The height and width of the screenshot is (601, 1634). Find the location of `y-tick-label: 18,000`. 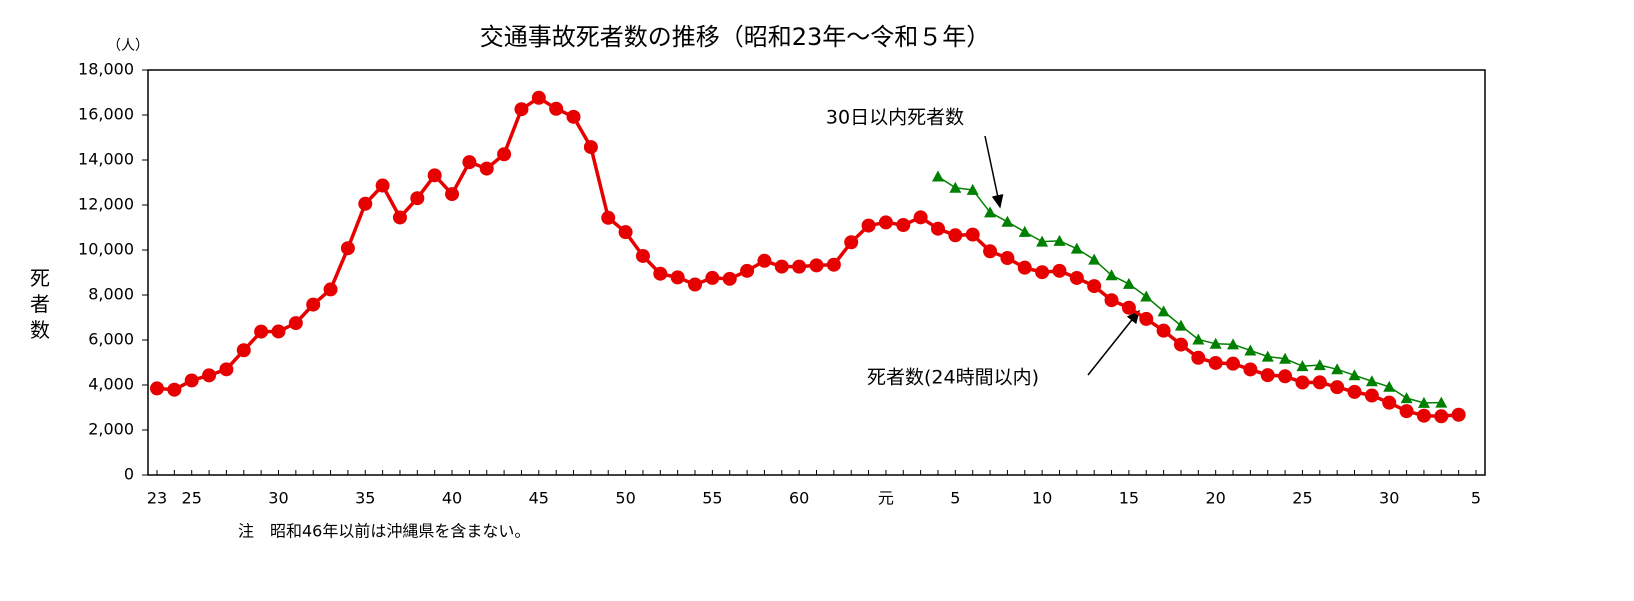

y-tick-label: 18,000 is located at coordinates (106, 69).